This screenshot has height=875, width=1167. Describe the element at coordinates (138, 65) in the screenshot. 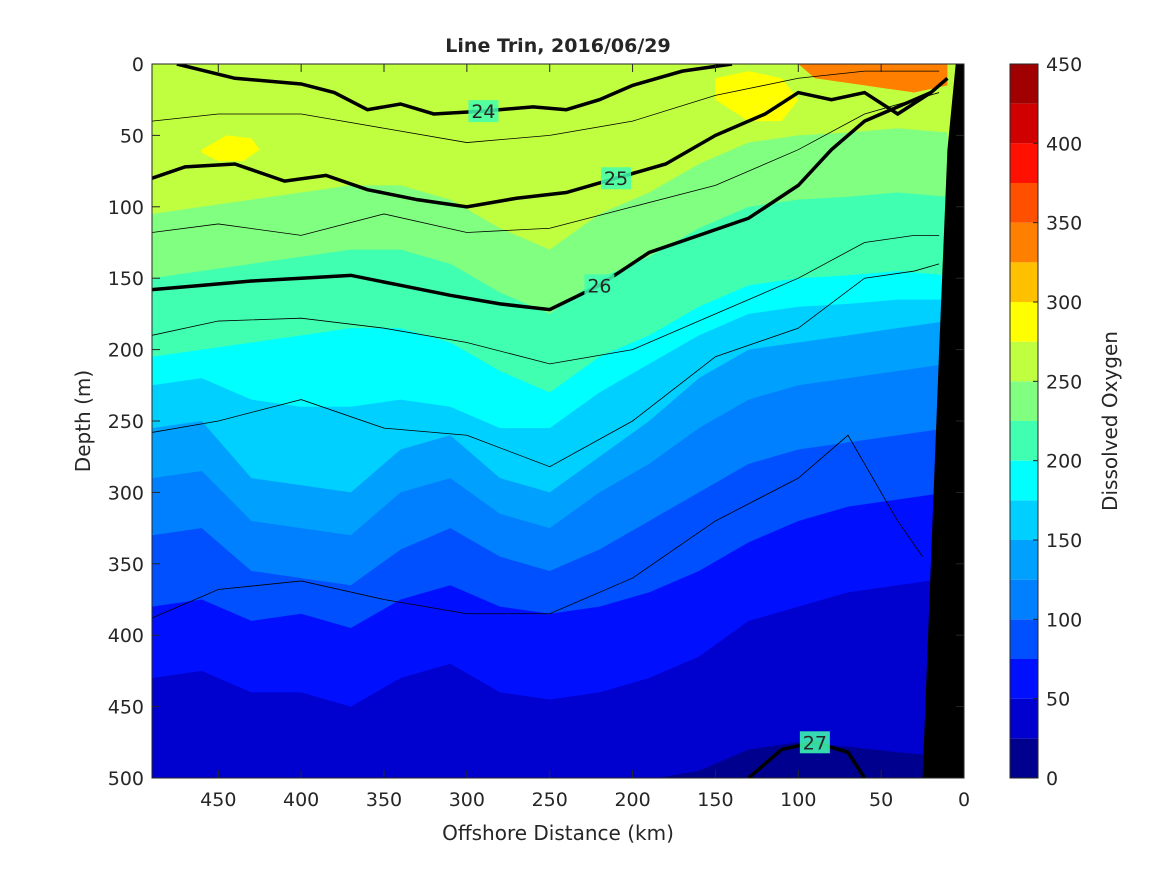

I see `y-tick-label: 0` at that location.